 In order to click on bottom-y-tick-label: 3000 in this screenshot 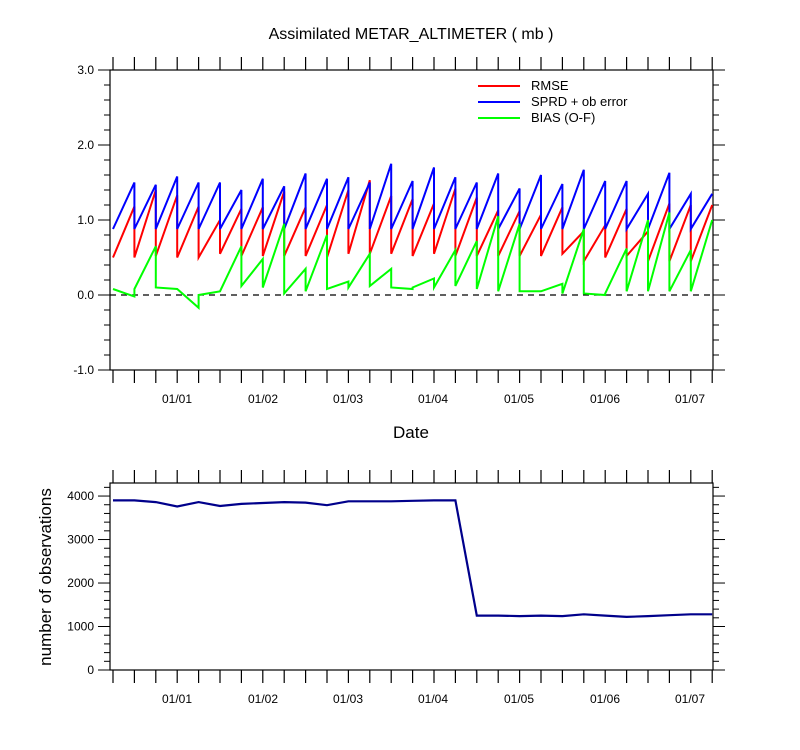, I will do `click(80, 540)`.